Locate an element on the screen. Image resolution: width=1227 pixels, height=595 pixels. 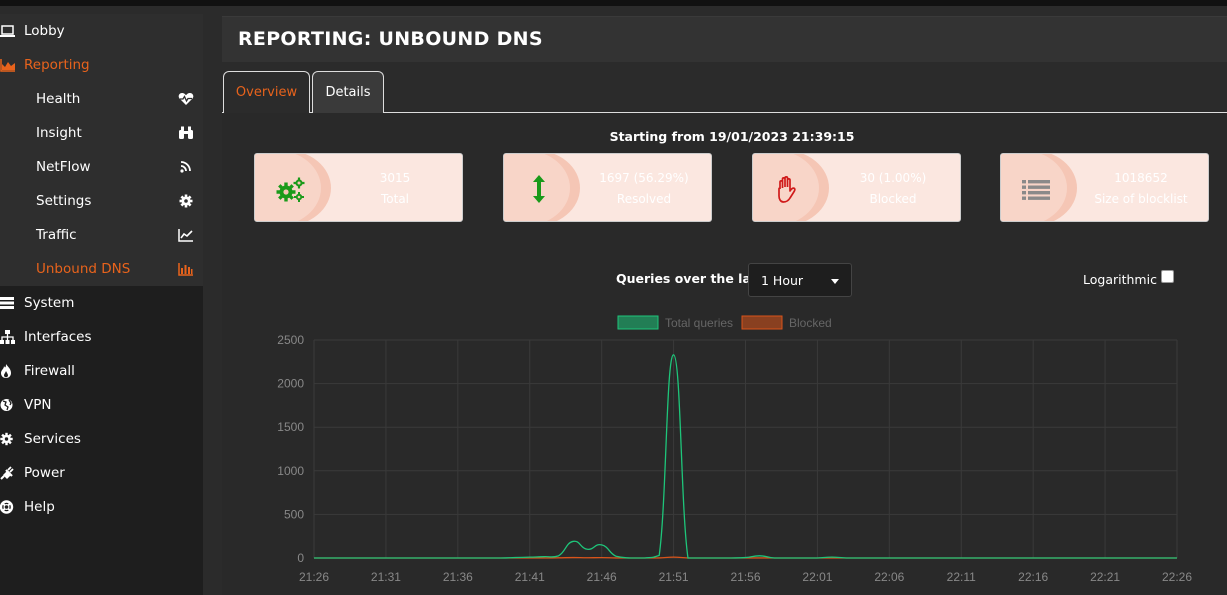
stat-card-total: 3015 Total is located at coordinates (358, 187).